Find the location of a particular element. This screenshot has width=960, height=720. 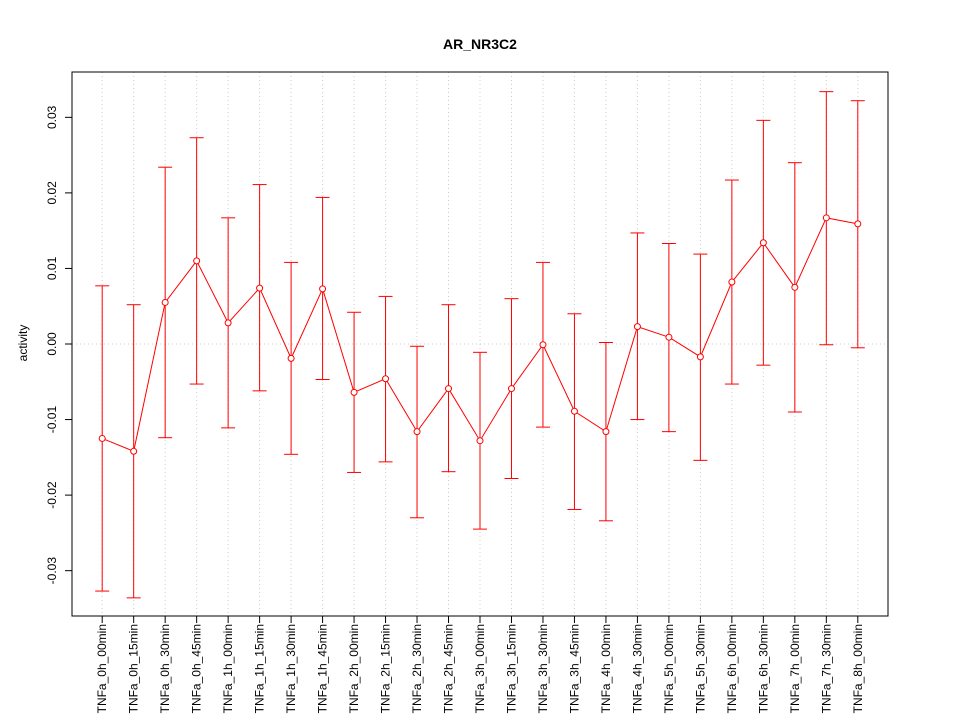

y-axis: -0.03 -0.02 -0.01 0.00 0.01 0.02 0.03 is located at coordinates (58, 344).